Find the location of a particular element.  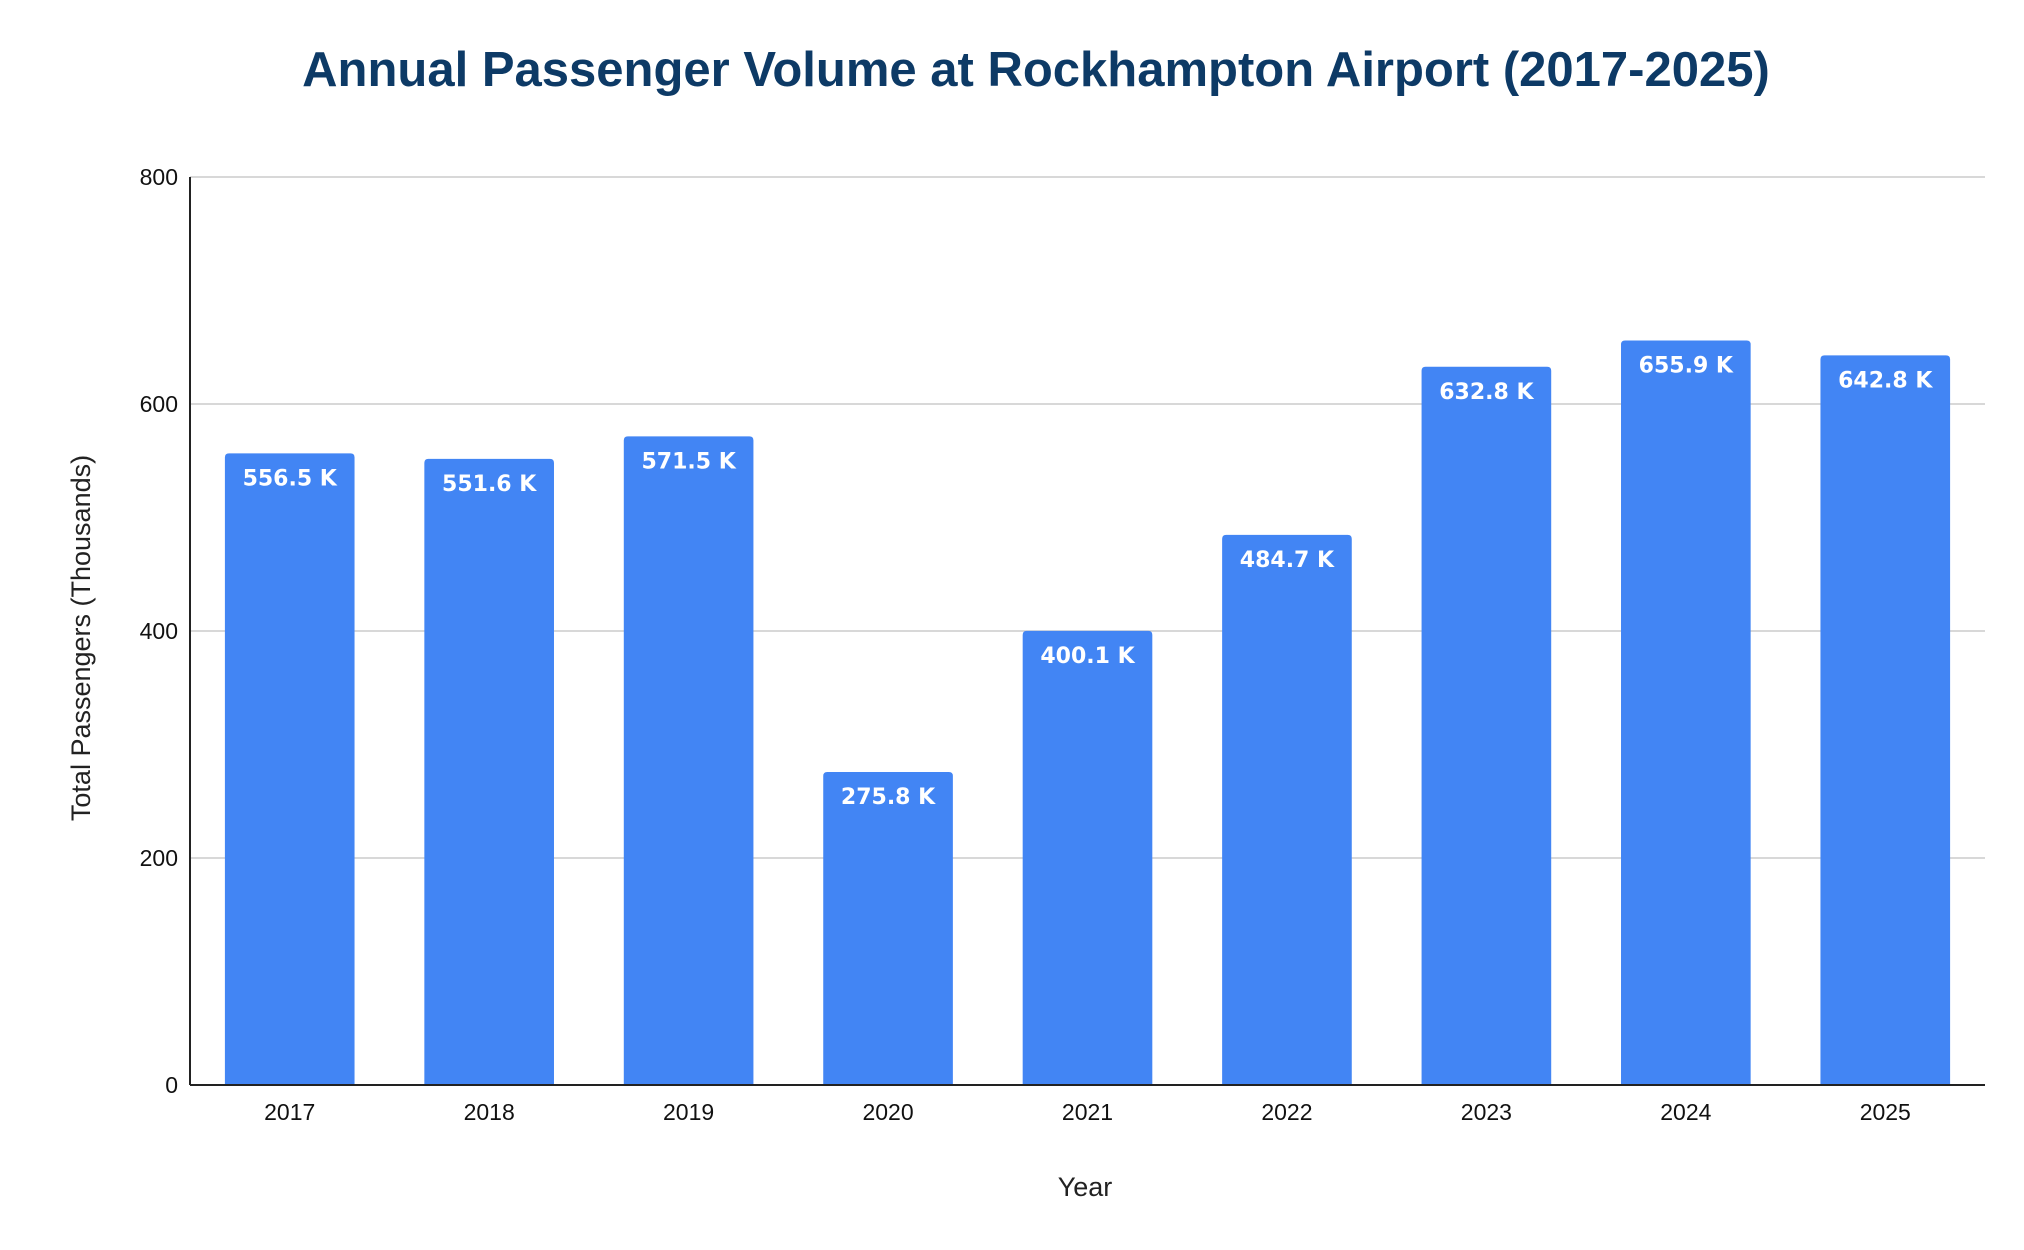

y-axis-label: Total Passengers (Thousands) is located at coordinates (81, 638).